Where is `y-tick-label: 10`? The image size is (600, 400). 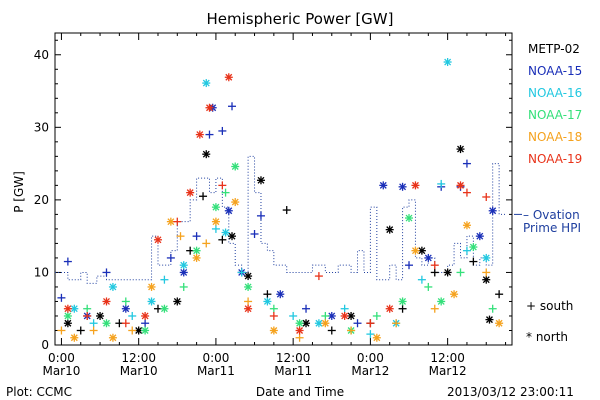
y-tick-label: 10 is located at coordinates (41, 272).